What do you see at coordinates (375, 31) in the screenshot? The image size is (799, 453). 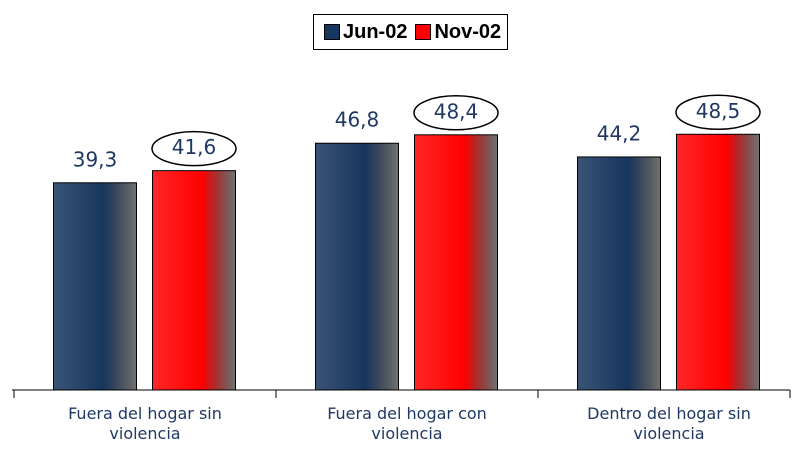 I see `legend-label: Jun-02` at bounding box center [375, 31].